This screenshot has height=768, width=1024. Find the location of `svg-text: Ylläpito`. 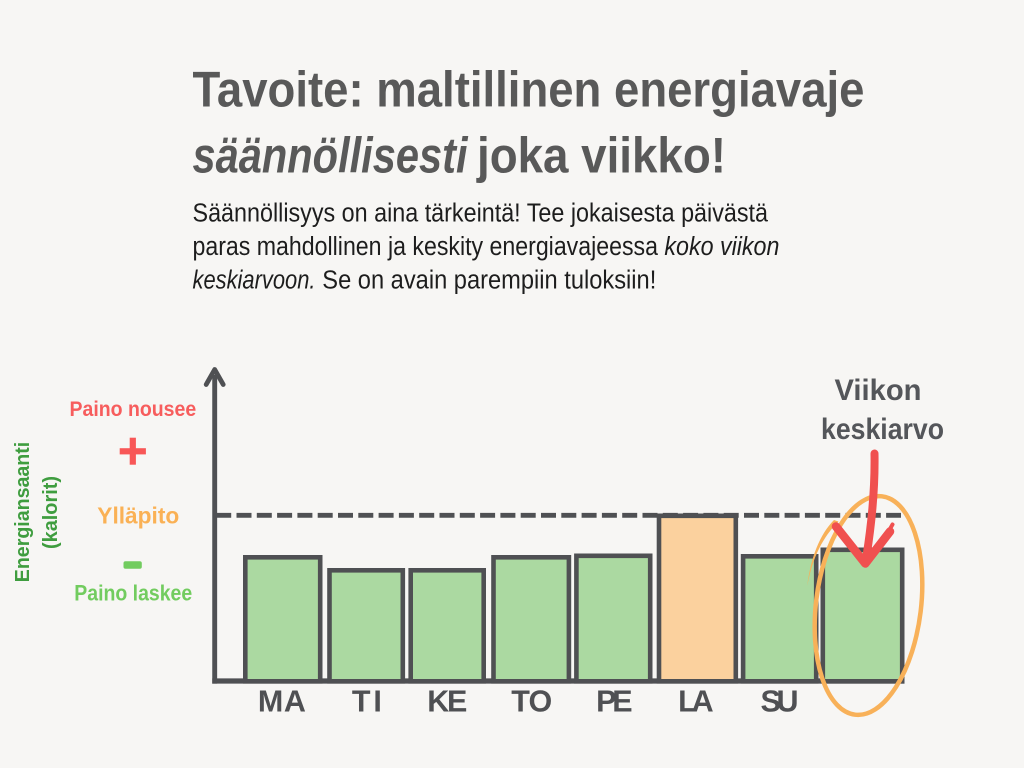

svg-text: Ylläpito is located at coordinates (138, 516).